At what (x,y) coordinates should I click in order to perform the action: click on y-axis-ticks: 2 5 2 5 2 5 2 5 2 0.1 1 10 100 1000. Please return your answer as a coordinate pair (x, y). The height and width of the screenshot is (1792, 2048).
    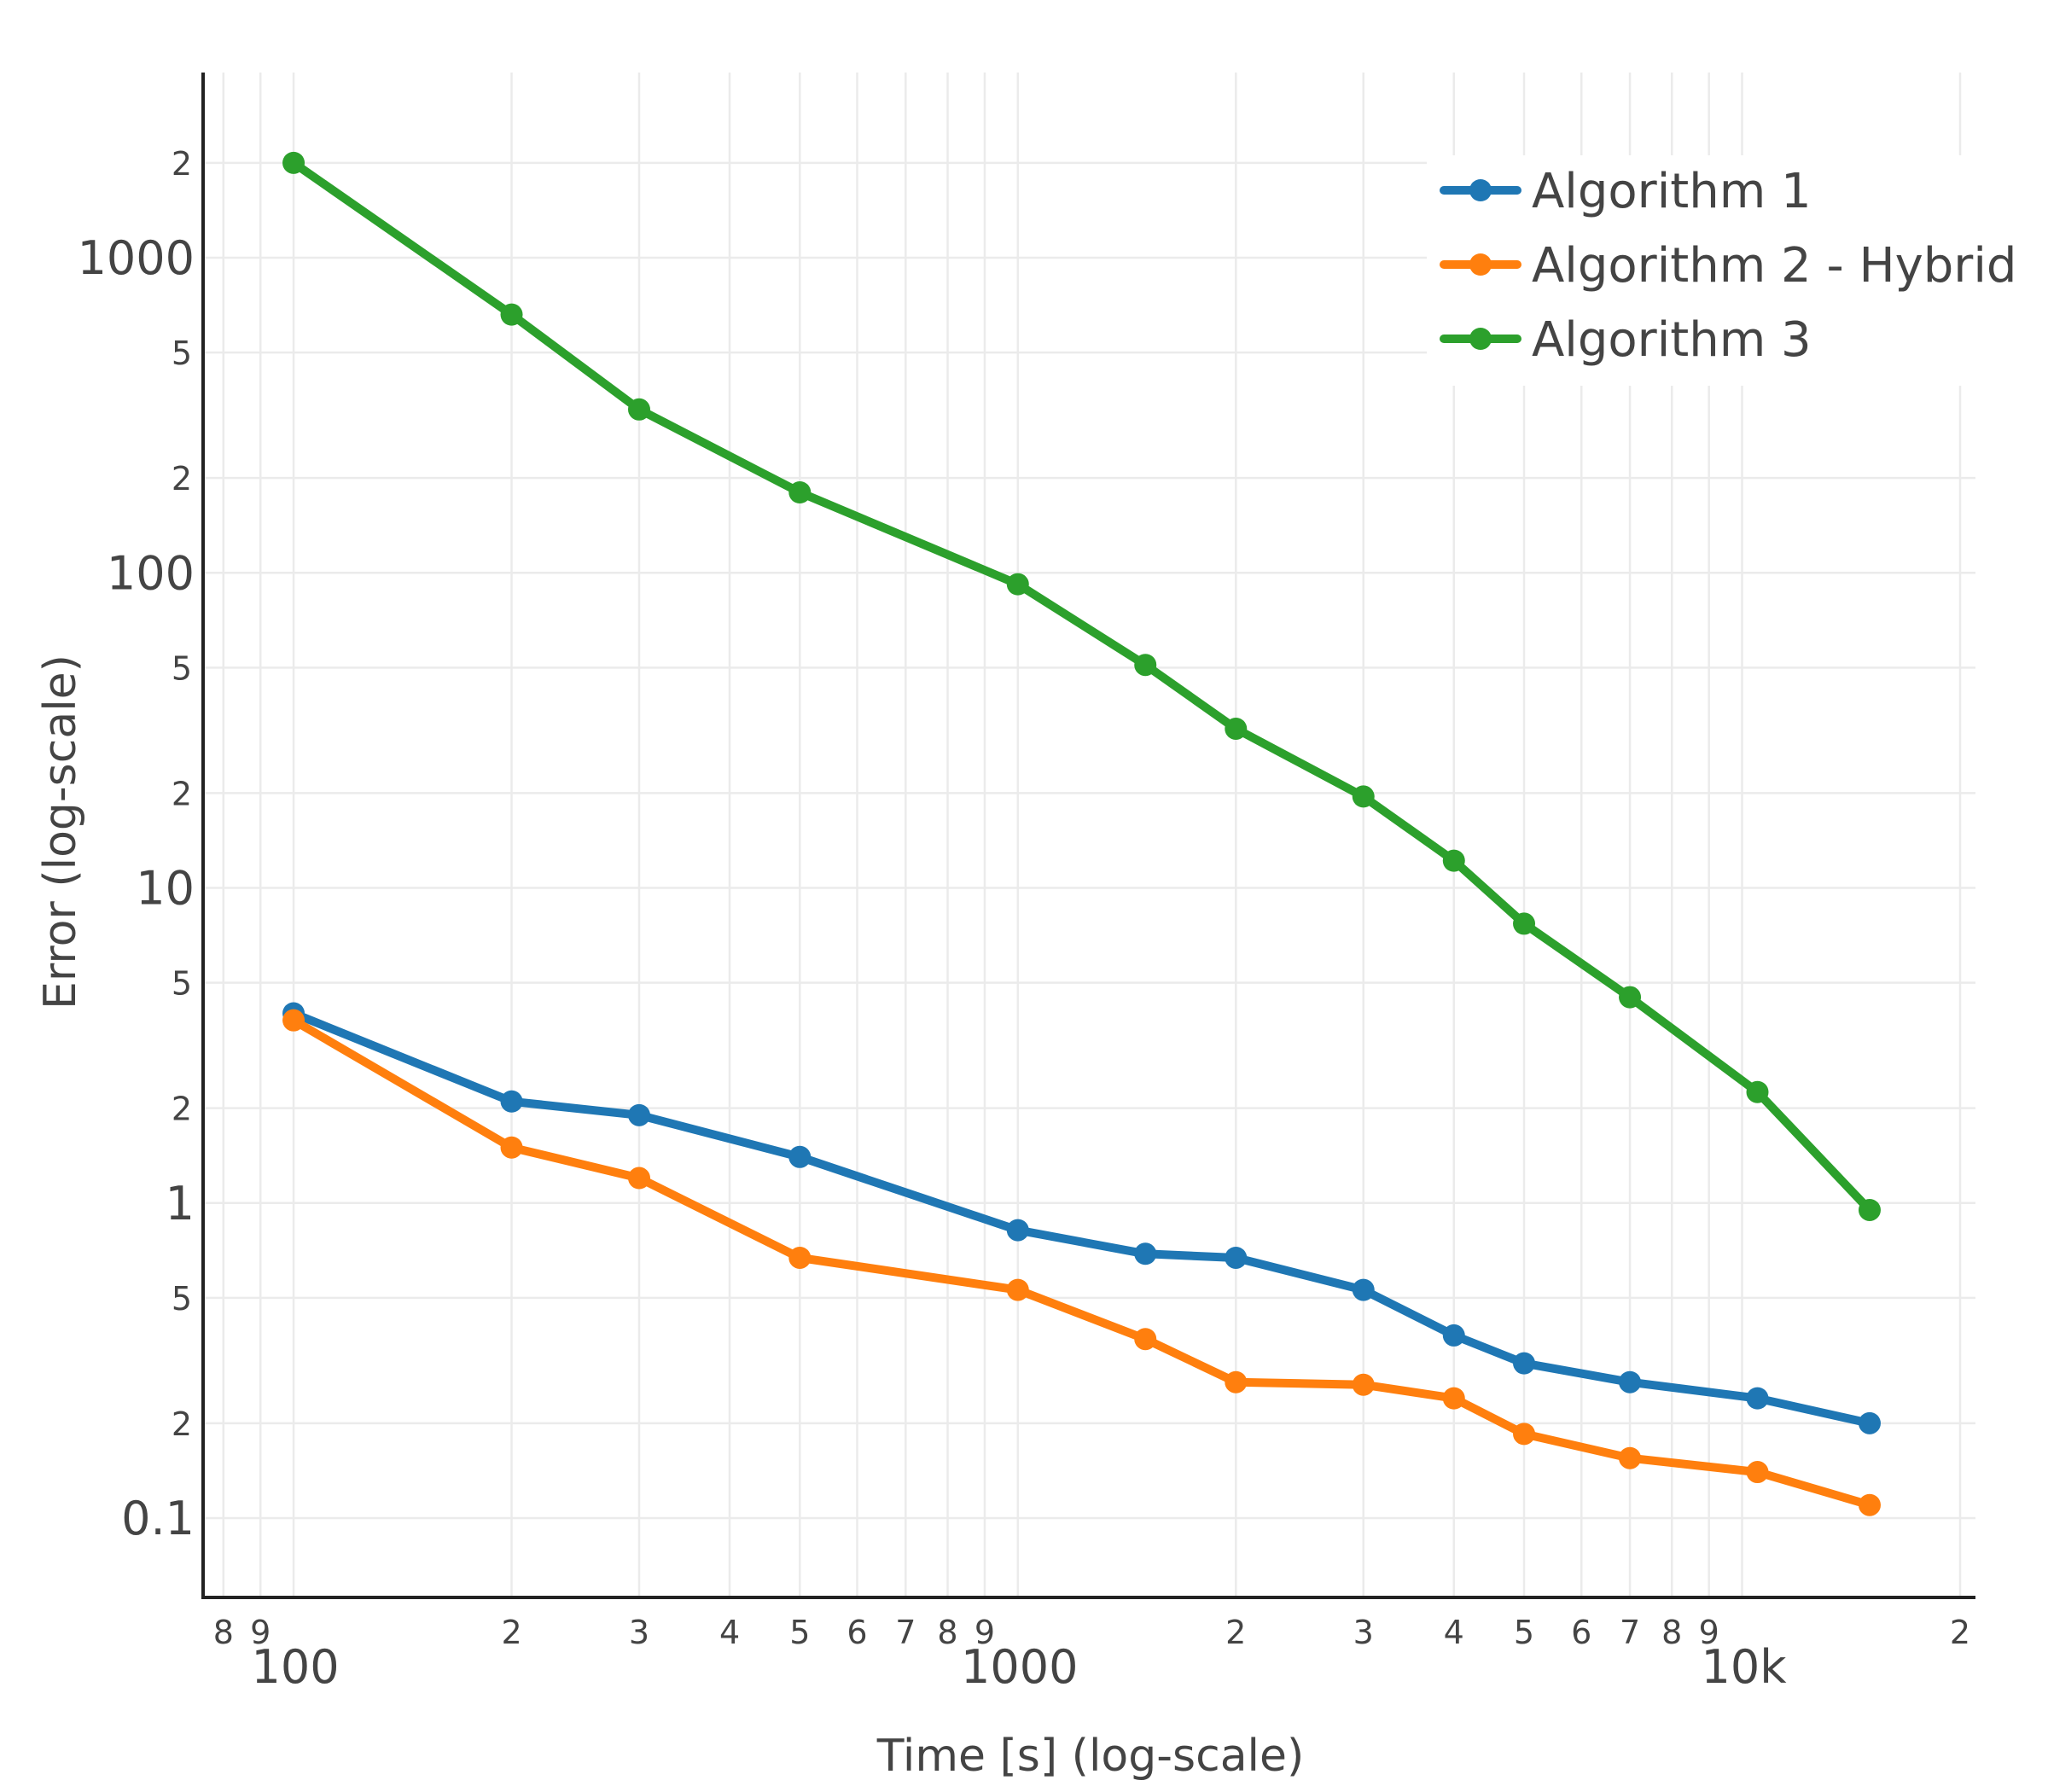
    Looking at the image, I should click on (136, 845).